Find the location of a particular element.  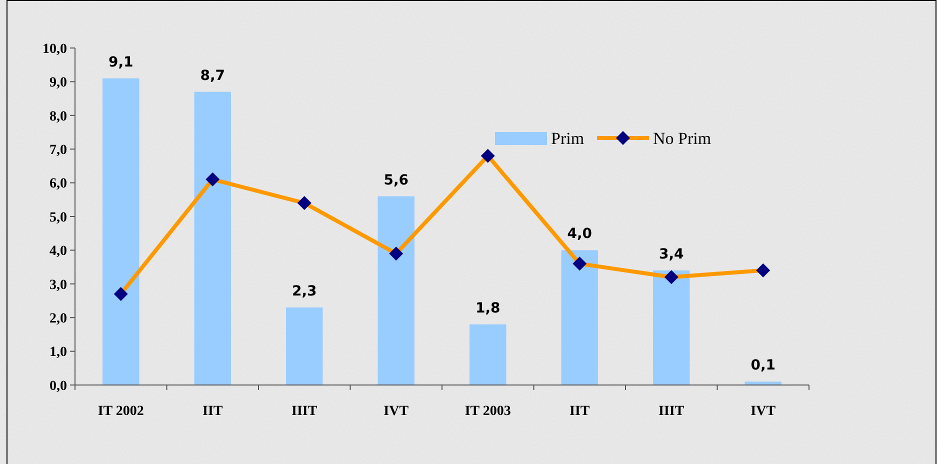

y-tick-label: 5,0 is located at coordinates (58, 218).